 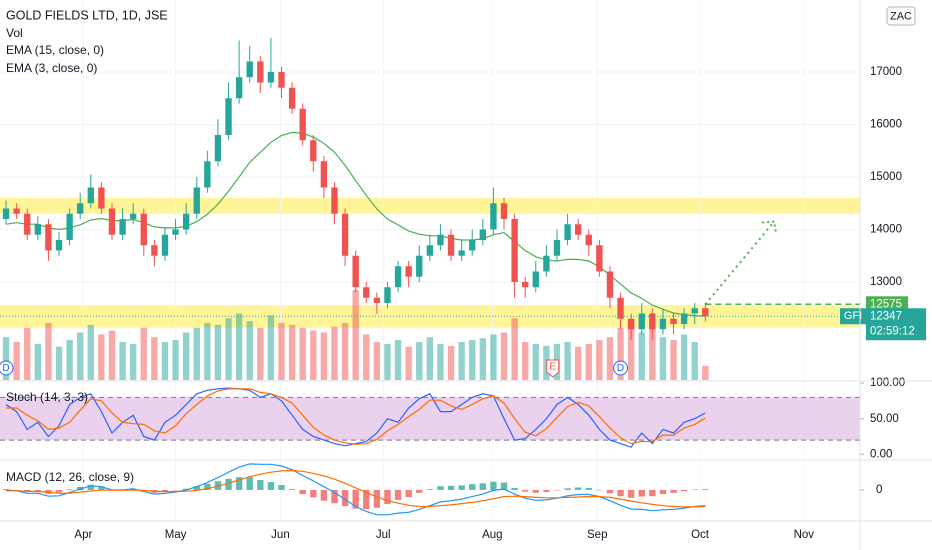 What do you see at coordinates (770, 227) in the screenshot?
I see `arrow-head` at bounding box center [770, 227].